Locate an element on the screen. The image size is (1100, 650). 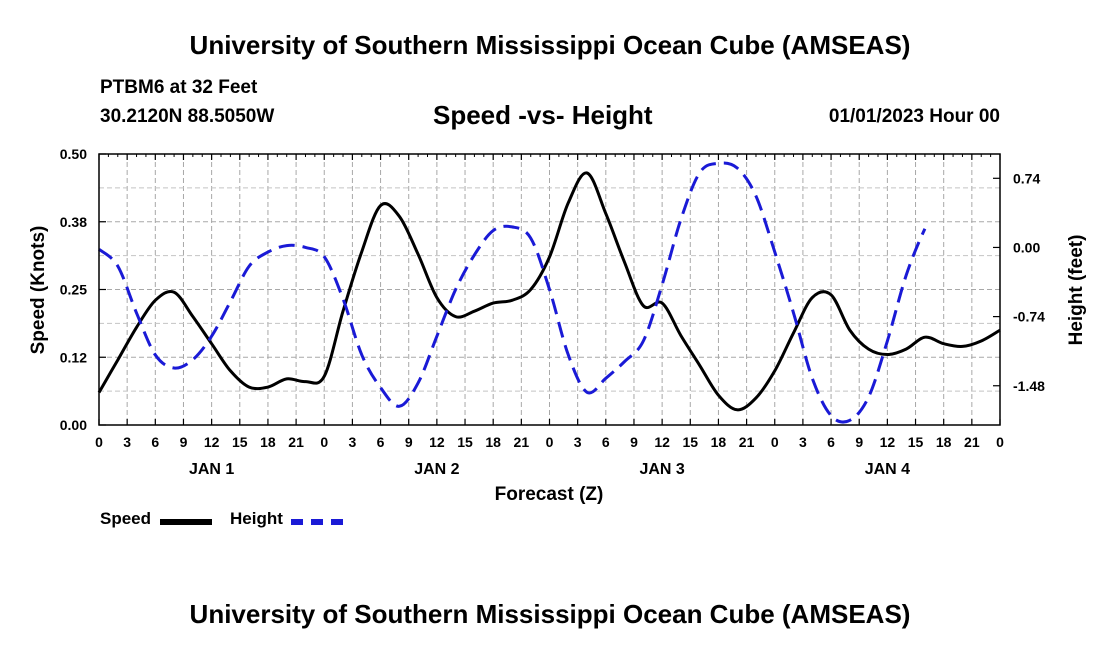
chart-title: Speed -vs- Height is located at coordinates (543, 115).